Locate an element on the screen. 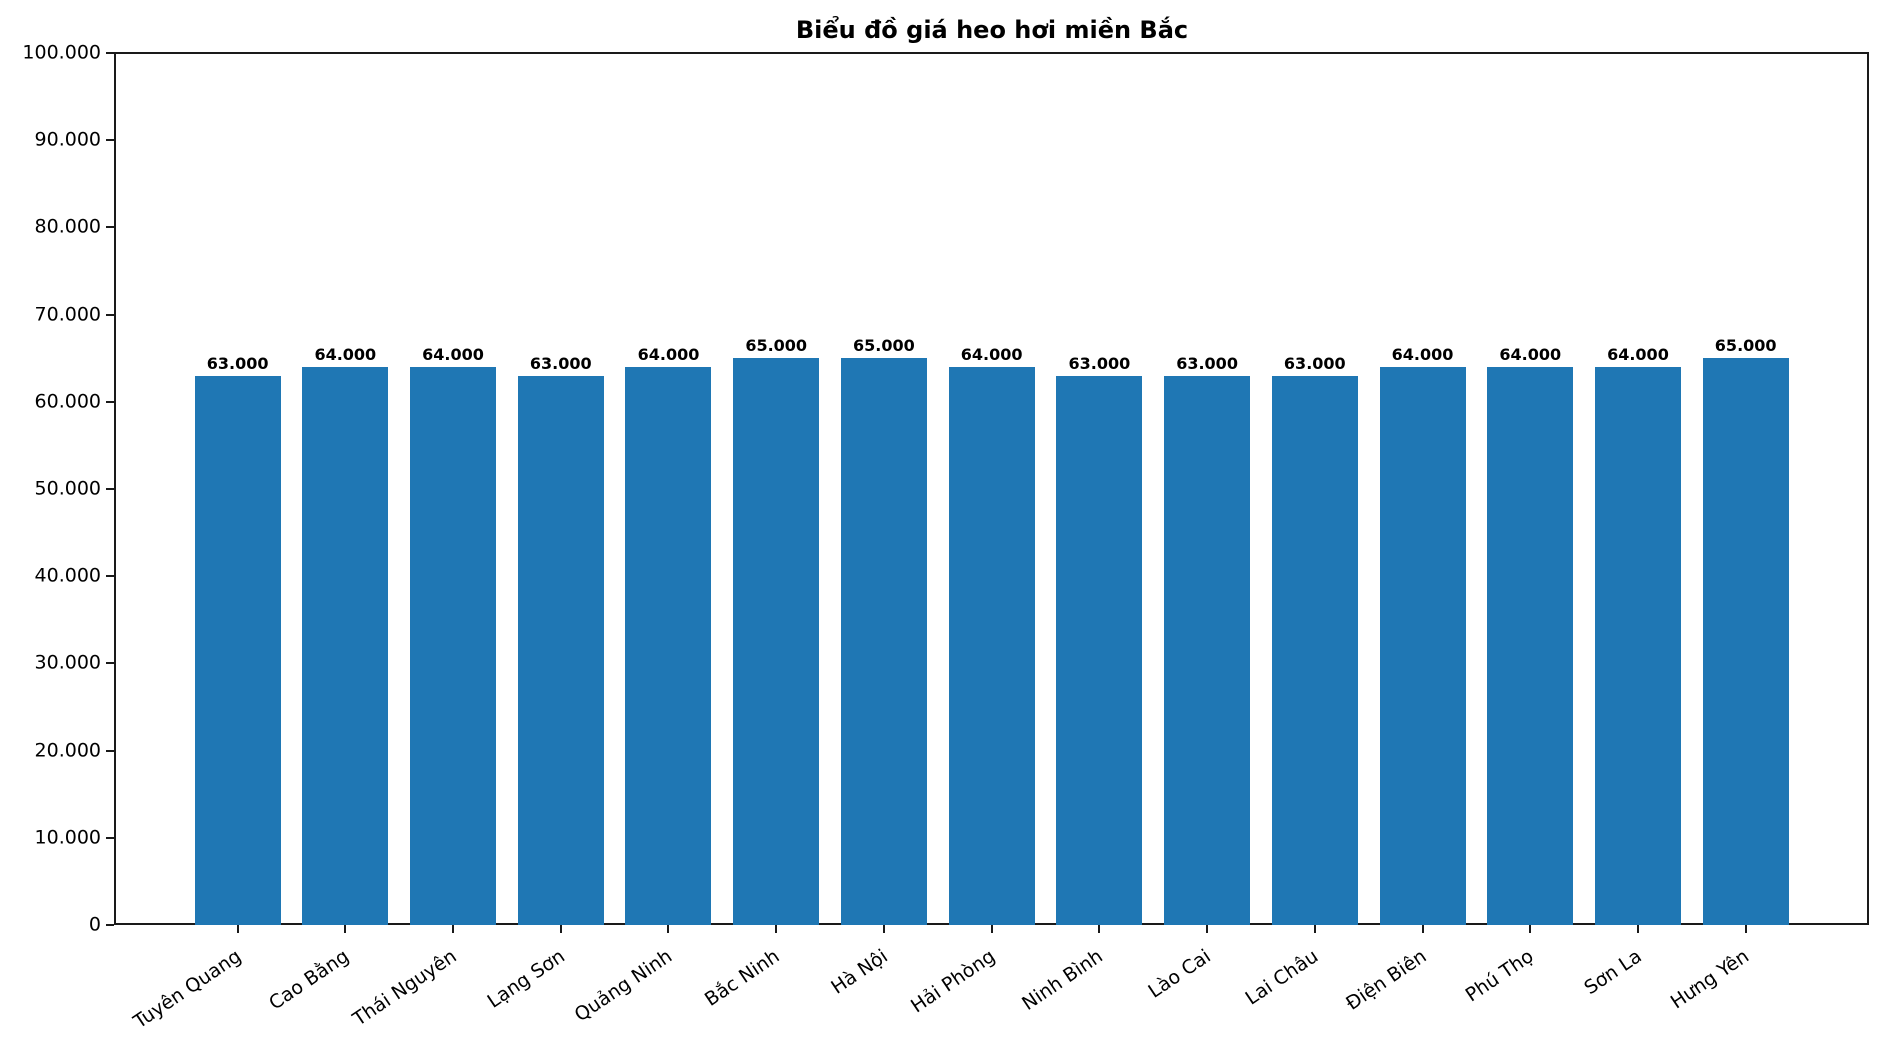 The width and height of the screenshot is (1890, 1050). x-tick-mark-lang-son is located at coordinates (560, 929).